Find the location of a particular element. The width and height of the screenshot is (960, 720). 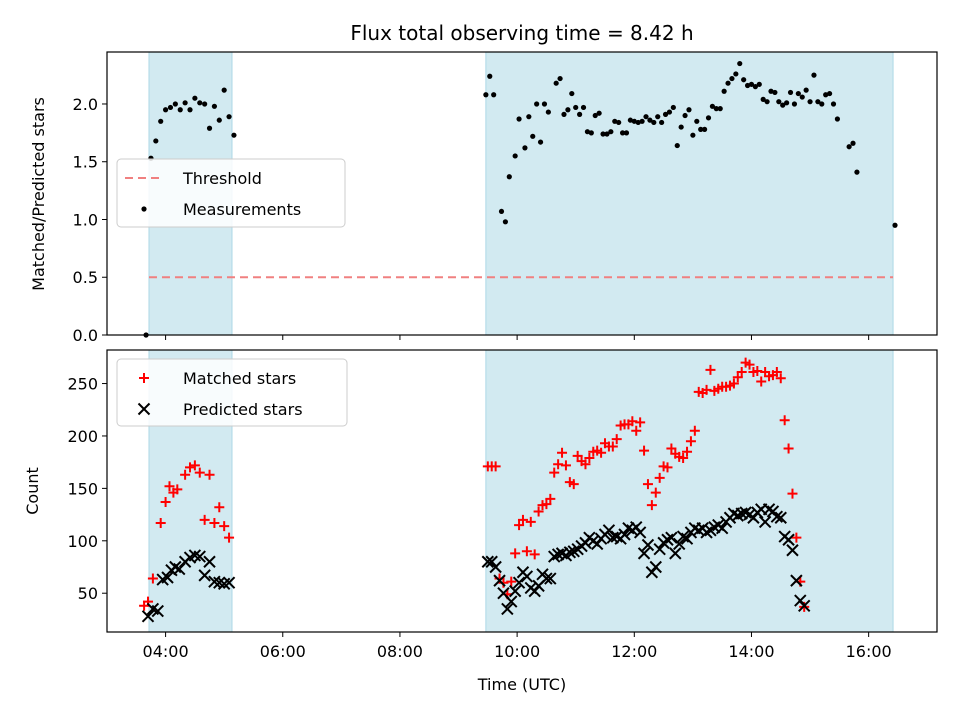

legend-label: Predicted stars is located at coordinates (243, 409).